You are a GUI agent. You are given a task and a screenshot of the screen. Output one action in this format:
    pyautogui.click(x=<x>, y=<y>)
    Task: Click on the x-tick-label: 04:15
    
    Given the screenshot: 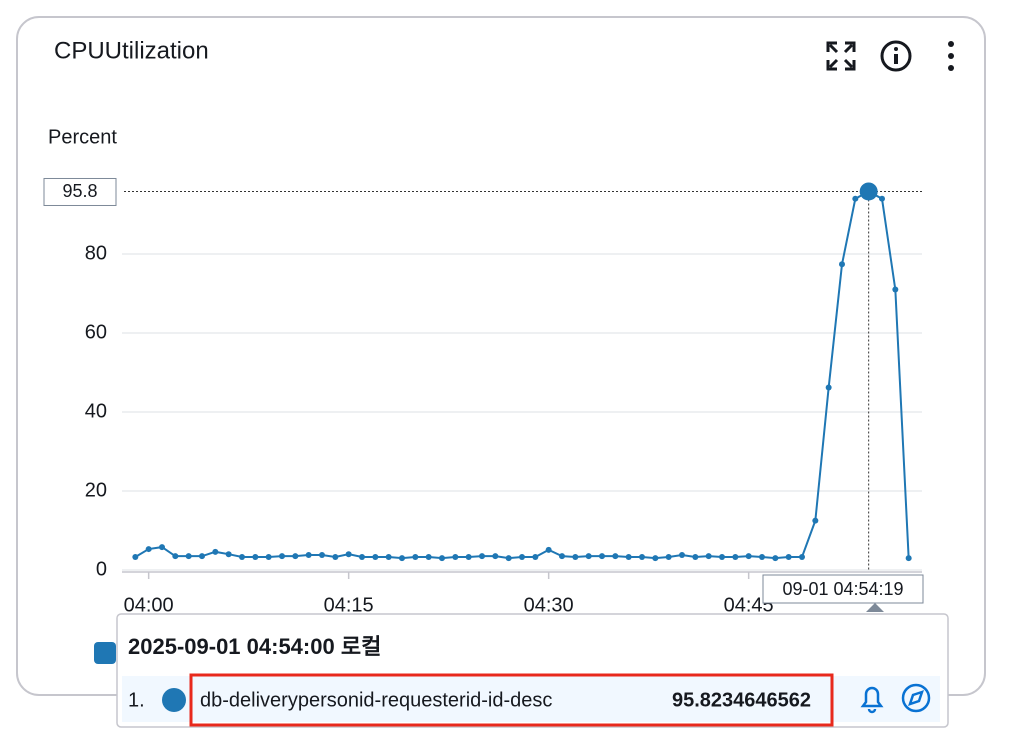 What is the action you would take?
    pyautogui.click(x=349, y=605)
    